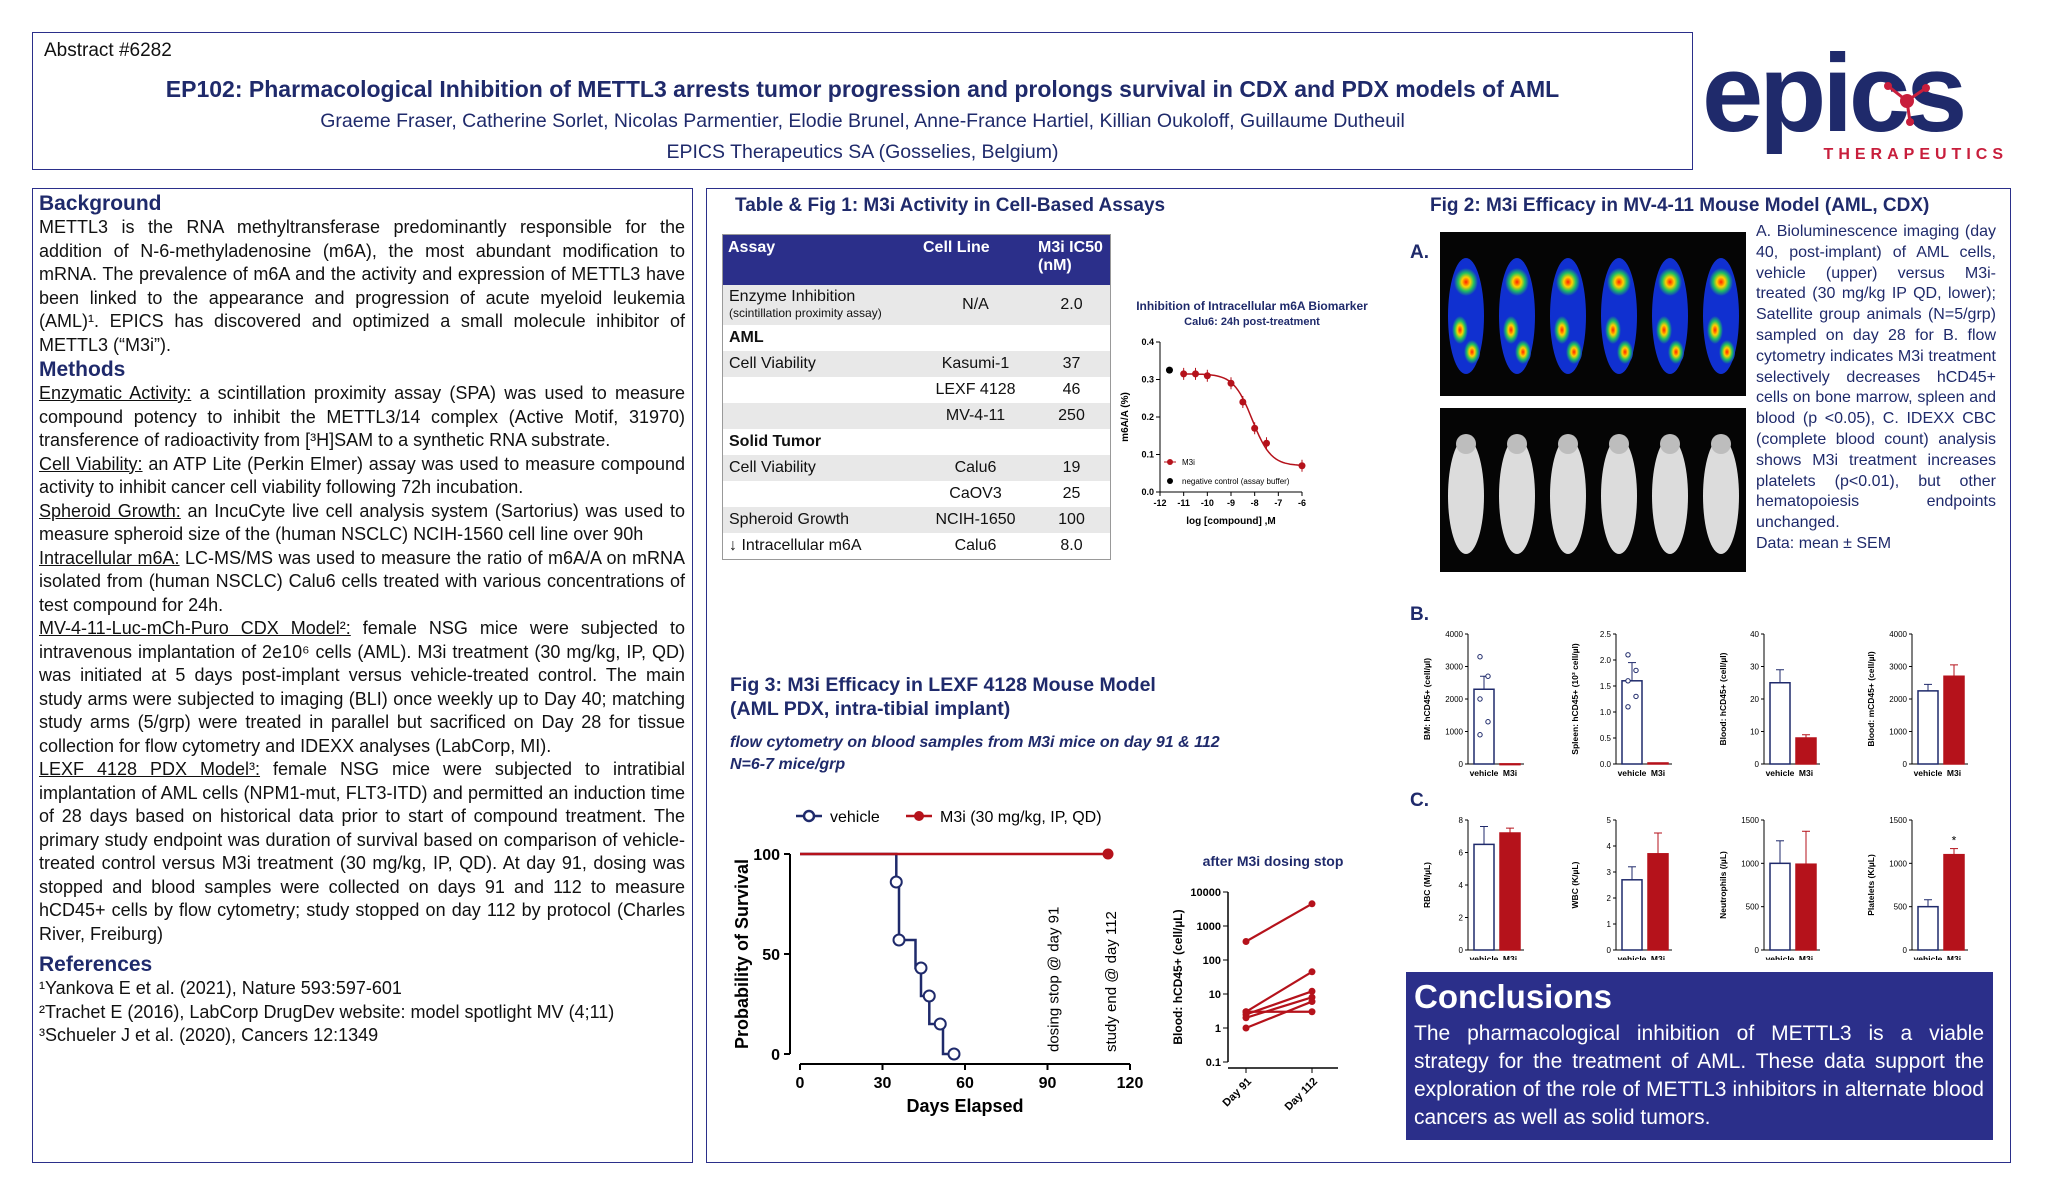  What do you see at coordinates (1750, 820) in the screenshot?
I see `y-tick-label: 1500` at bounding box center [1750, 820].